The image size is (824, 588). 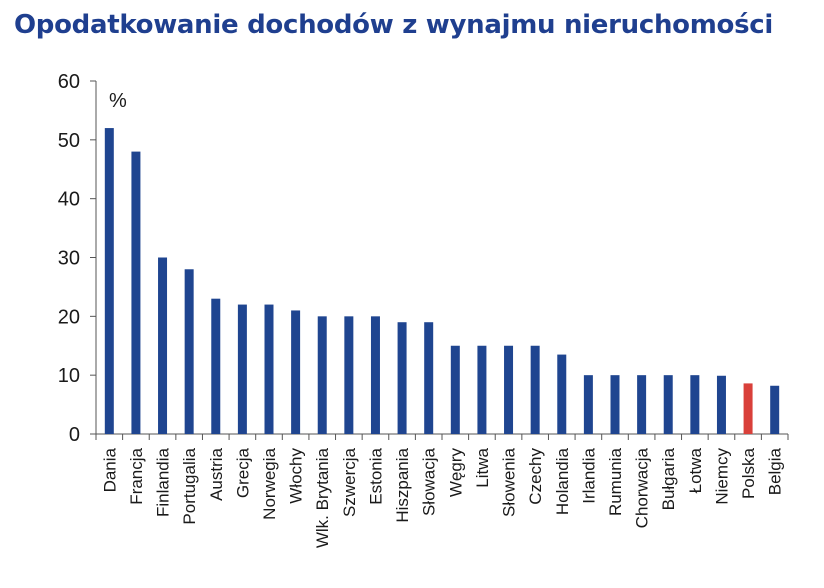 What do you see at coordinates (402, 484) in the screenshot?
I see `category-label: Hiszpania` at bounding box center [402, 484].